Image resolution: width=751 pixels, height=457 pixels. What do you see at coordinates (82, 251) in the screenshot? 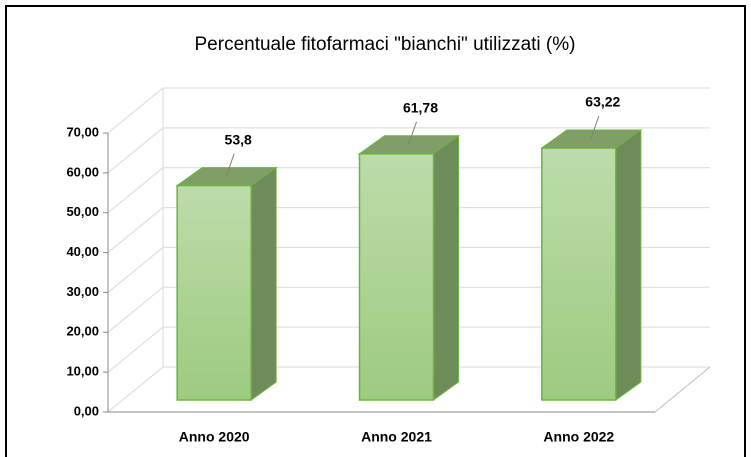
I see `y-tick-label: 40,00` at bounding box center [82, 251].